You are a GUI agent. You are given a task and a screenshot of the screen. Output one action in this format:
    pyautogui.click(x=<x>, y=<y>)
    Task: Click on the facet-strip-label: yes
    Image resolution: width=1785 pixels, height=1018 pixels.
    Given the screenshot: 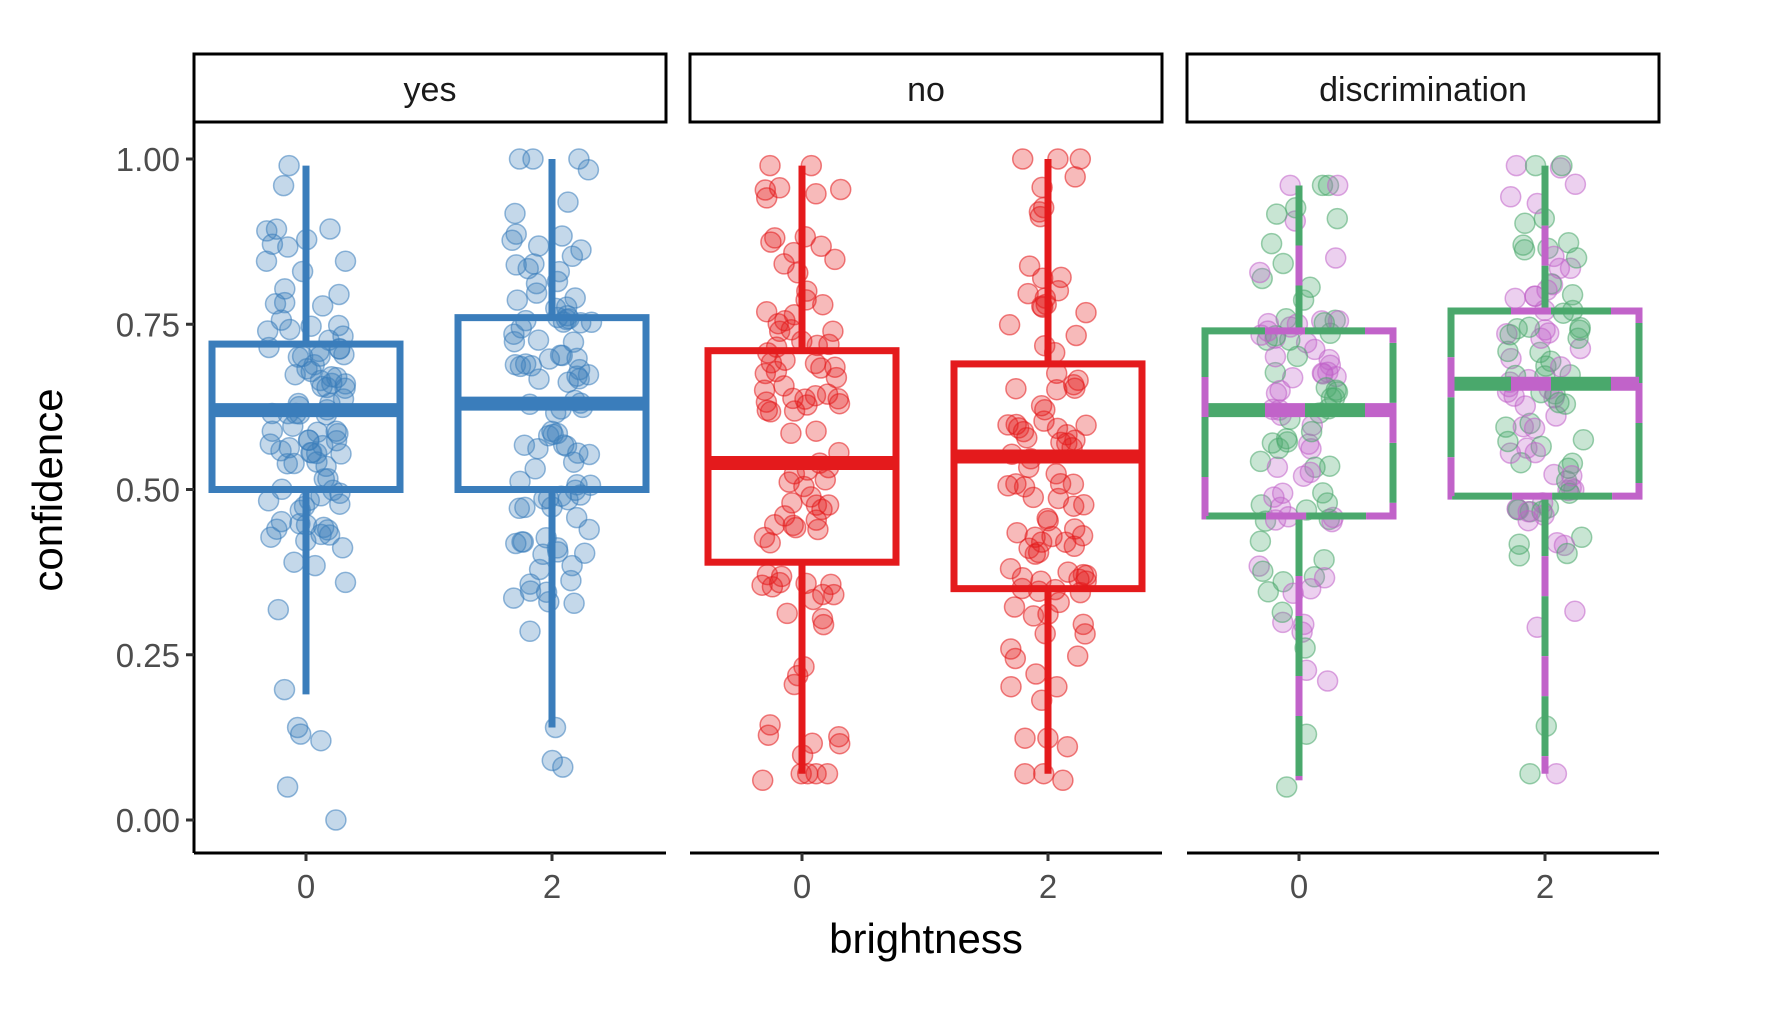 What is the action you would take?
    pyautogui.click(x=430, y=90)
    